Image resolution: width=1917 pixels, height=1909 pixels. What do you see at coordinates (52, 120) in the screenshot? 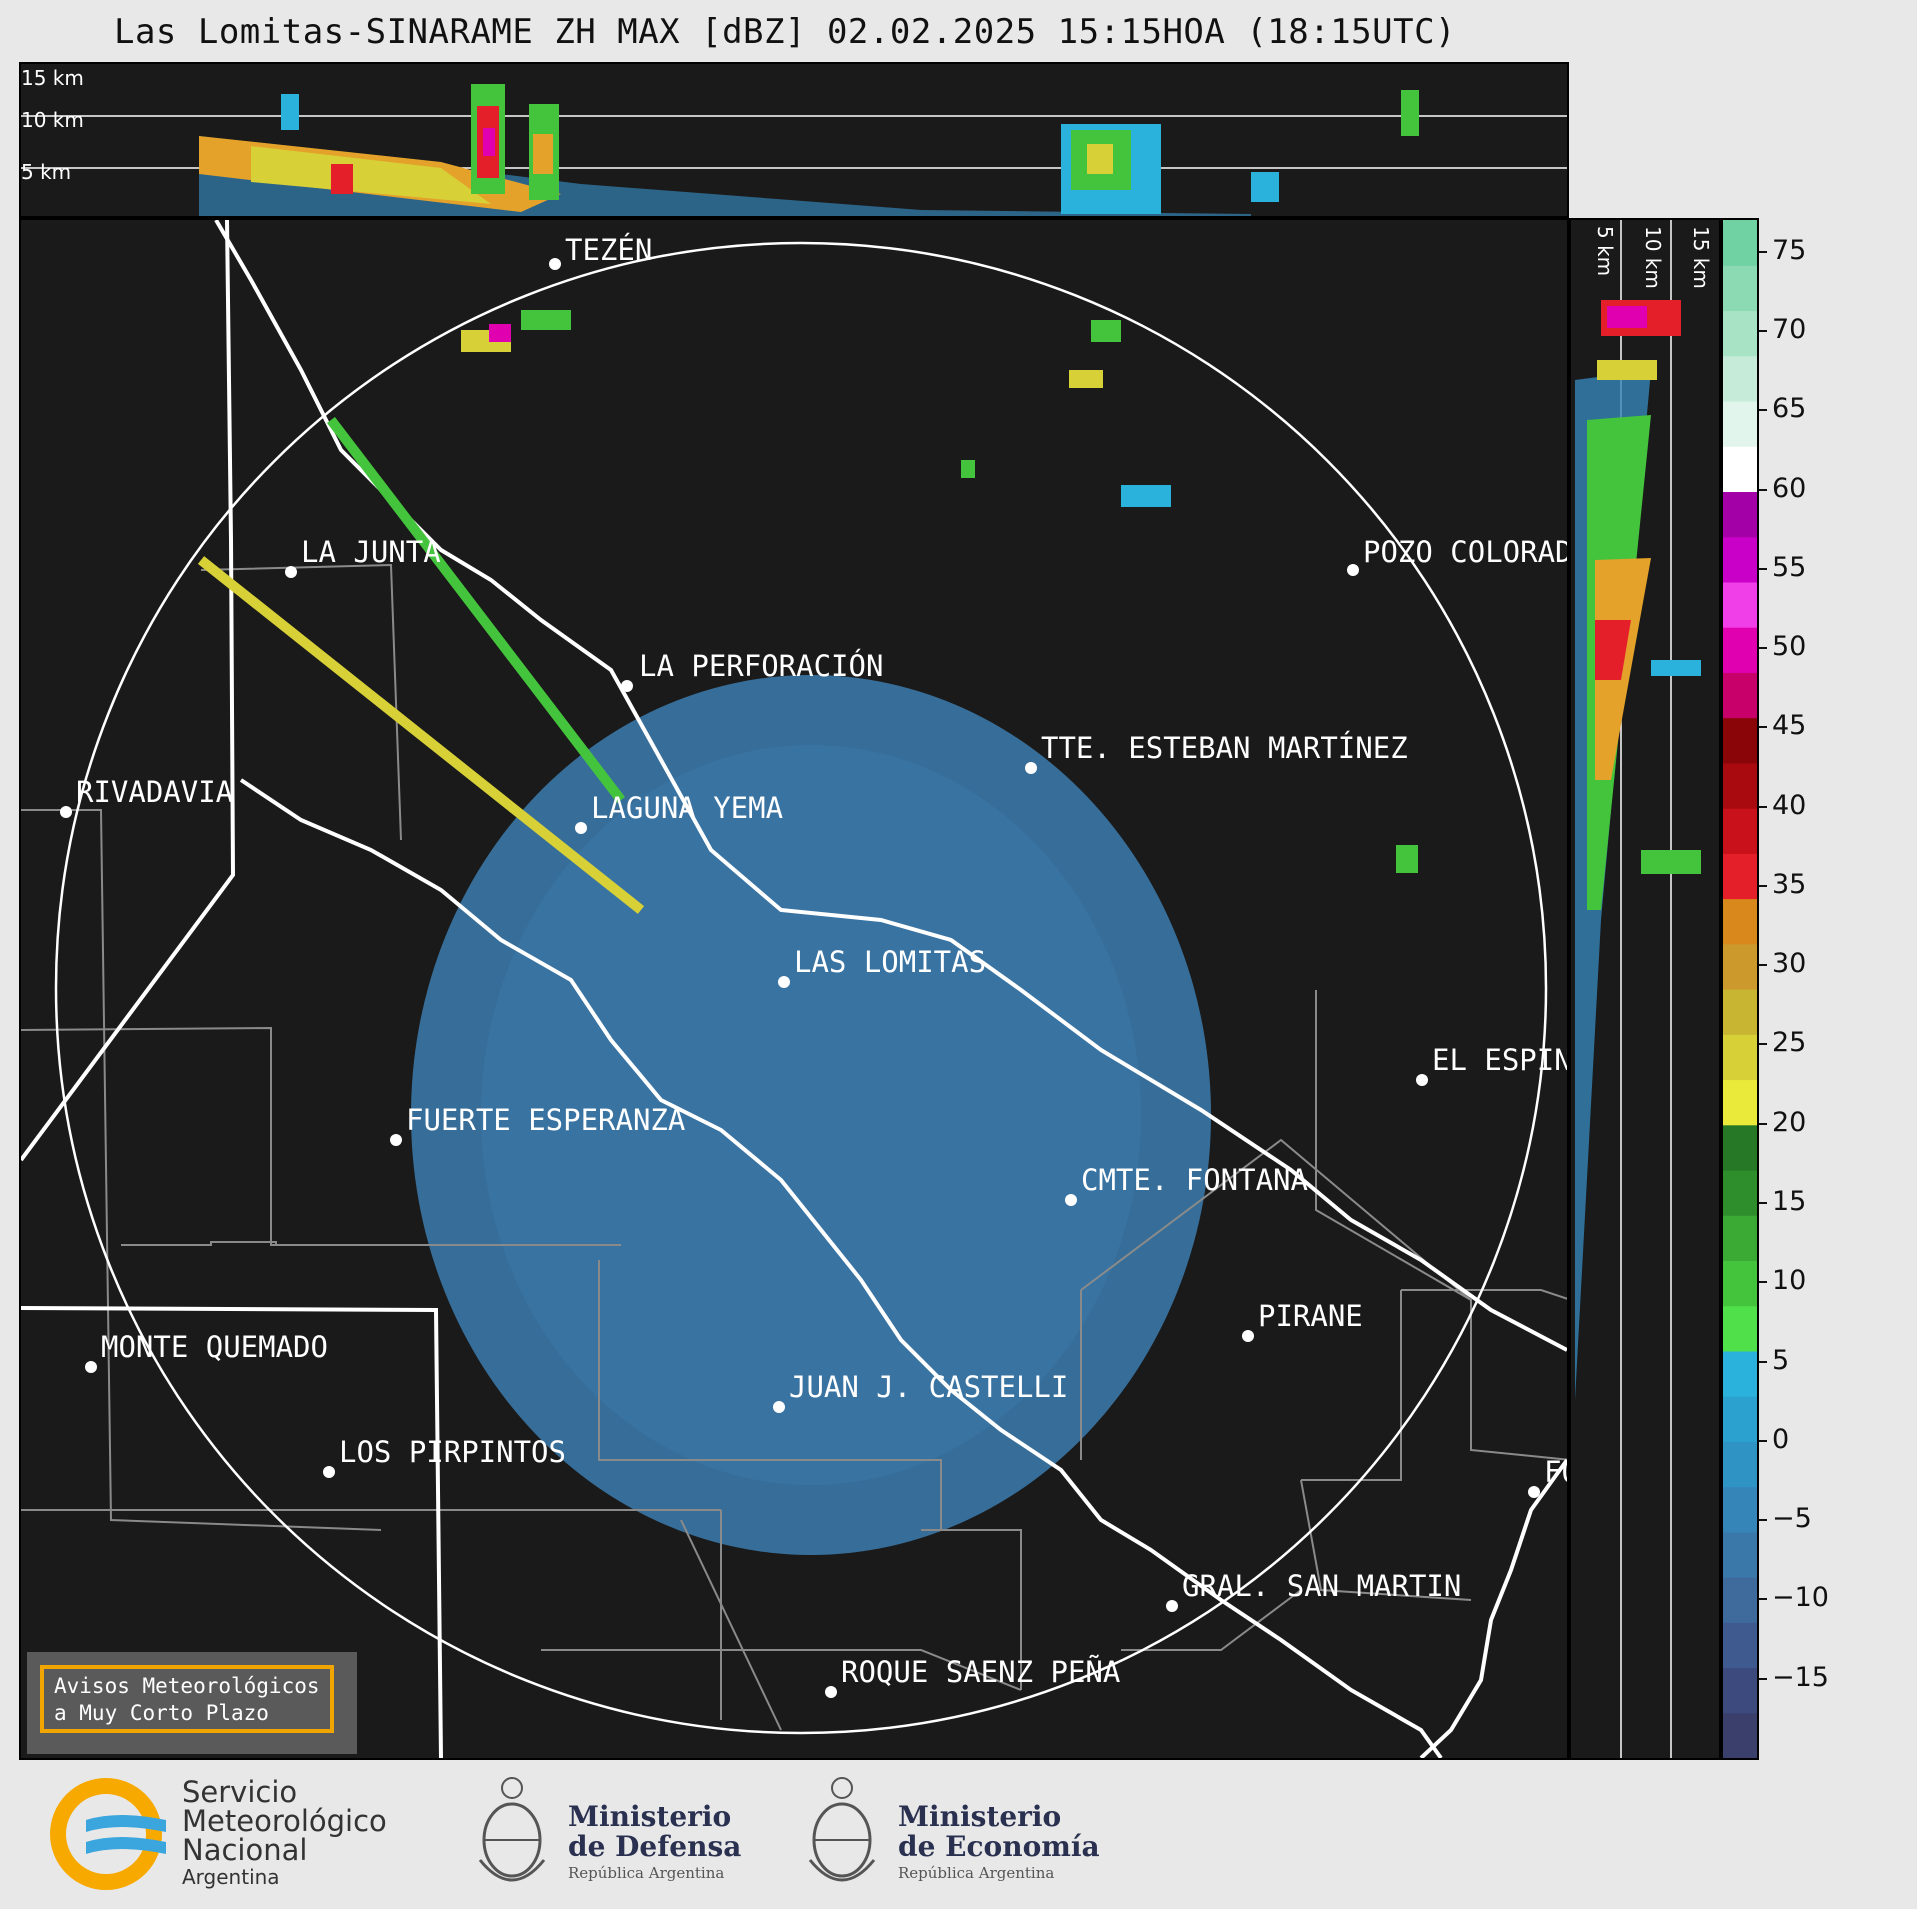
I see `top-km-label-10: 10 km` at bounding box center [52, 120].